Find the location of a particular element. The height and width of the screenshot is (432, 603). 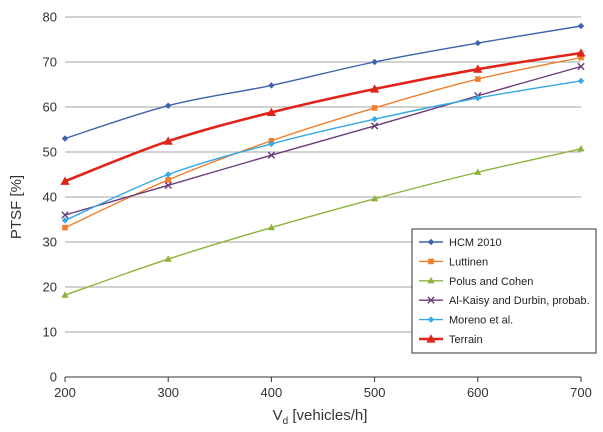

legend-swatch-marker-3-stroke-b is located at coordinates (431, 300).